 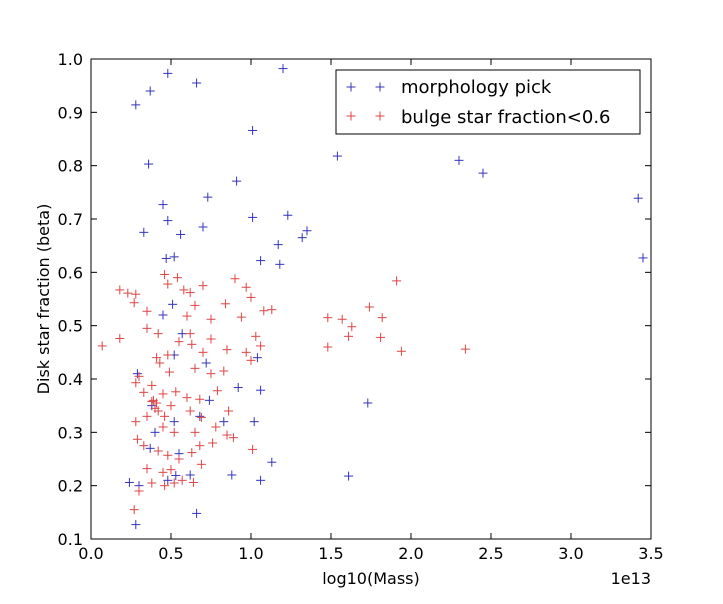 I want to click on y-tick-label: 0.1, so click(x=70, y=539).